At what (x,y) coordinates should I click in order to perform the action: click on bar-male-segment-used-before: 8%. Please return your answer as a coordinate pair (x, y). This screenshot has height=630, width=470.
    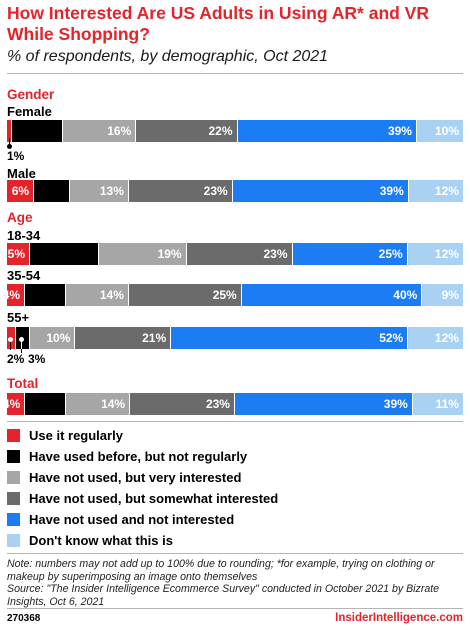
    Looking at the image, I should click on (52, 191).